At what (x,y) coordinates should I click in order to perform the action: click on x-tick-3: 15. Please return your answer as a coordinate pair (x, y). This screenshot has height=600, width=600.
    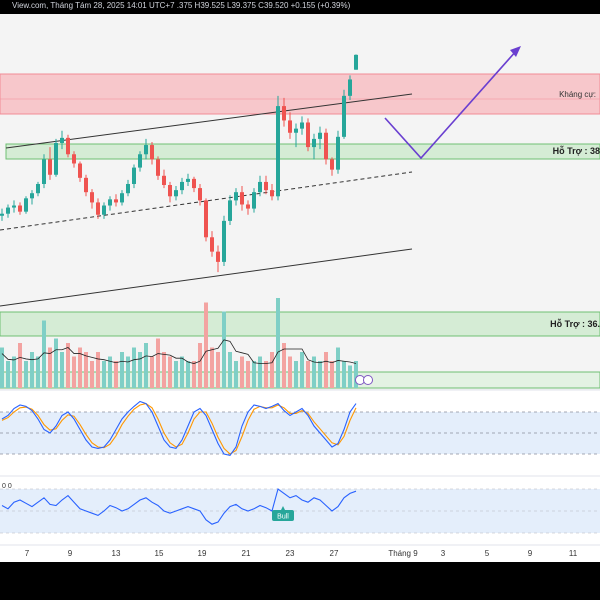
    Looking at the image, I should click on (159, 553).